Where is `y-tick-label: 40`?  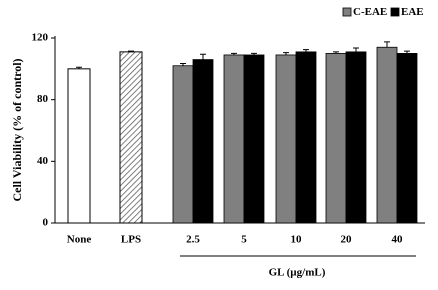
y-tick-label: 40 is located at coordinates (43, 161).